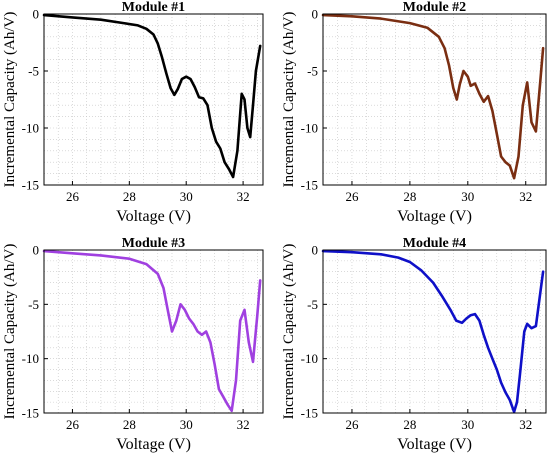 The width and height of the screenshot is (550, 460). Describe the element at coordinates (434, 243) in the screenshot. I see `chart-title: Module #4` at that location.